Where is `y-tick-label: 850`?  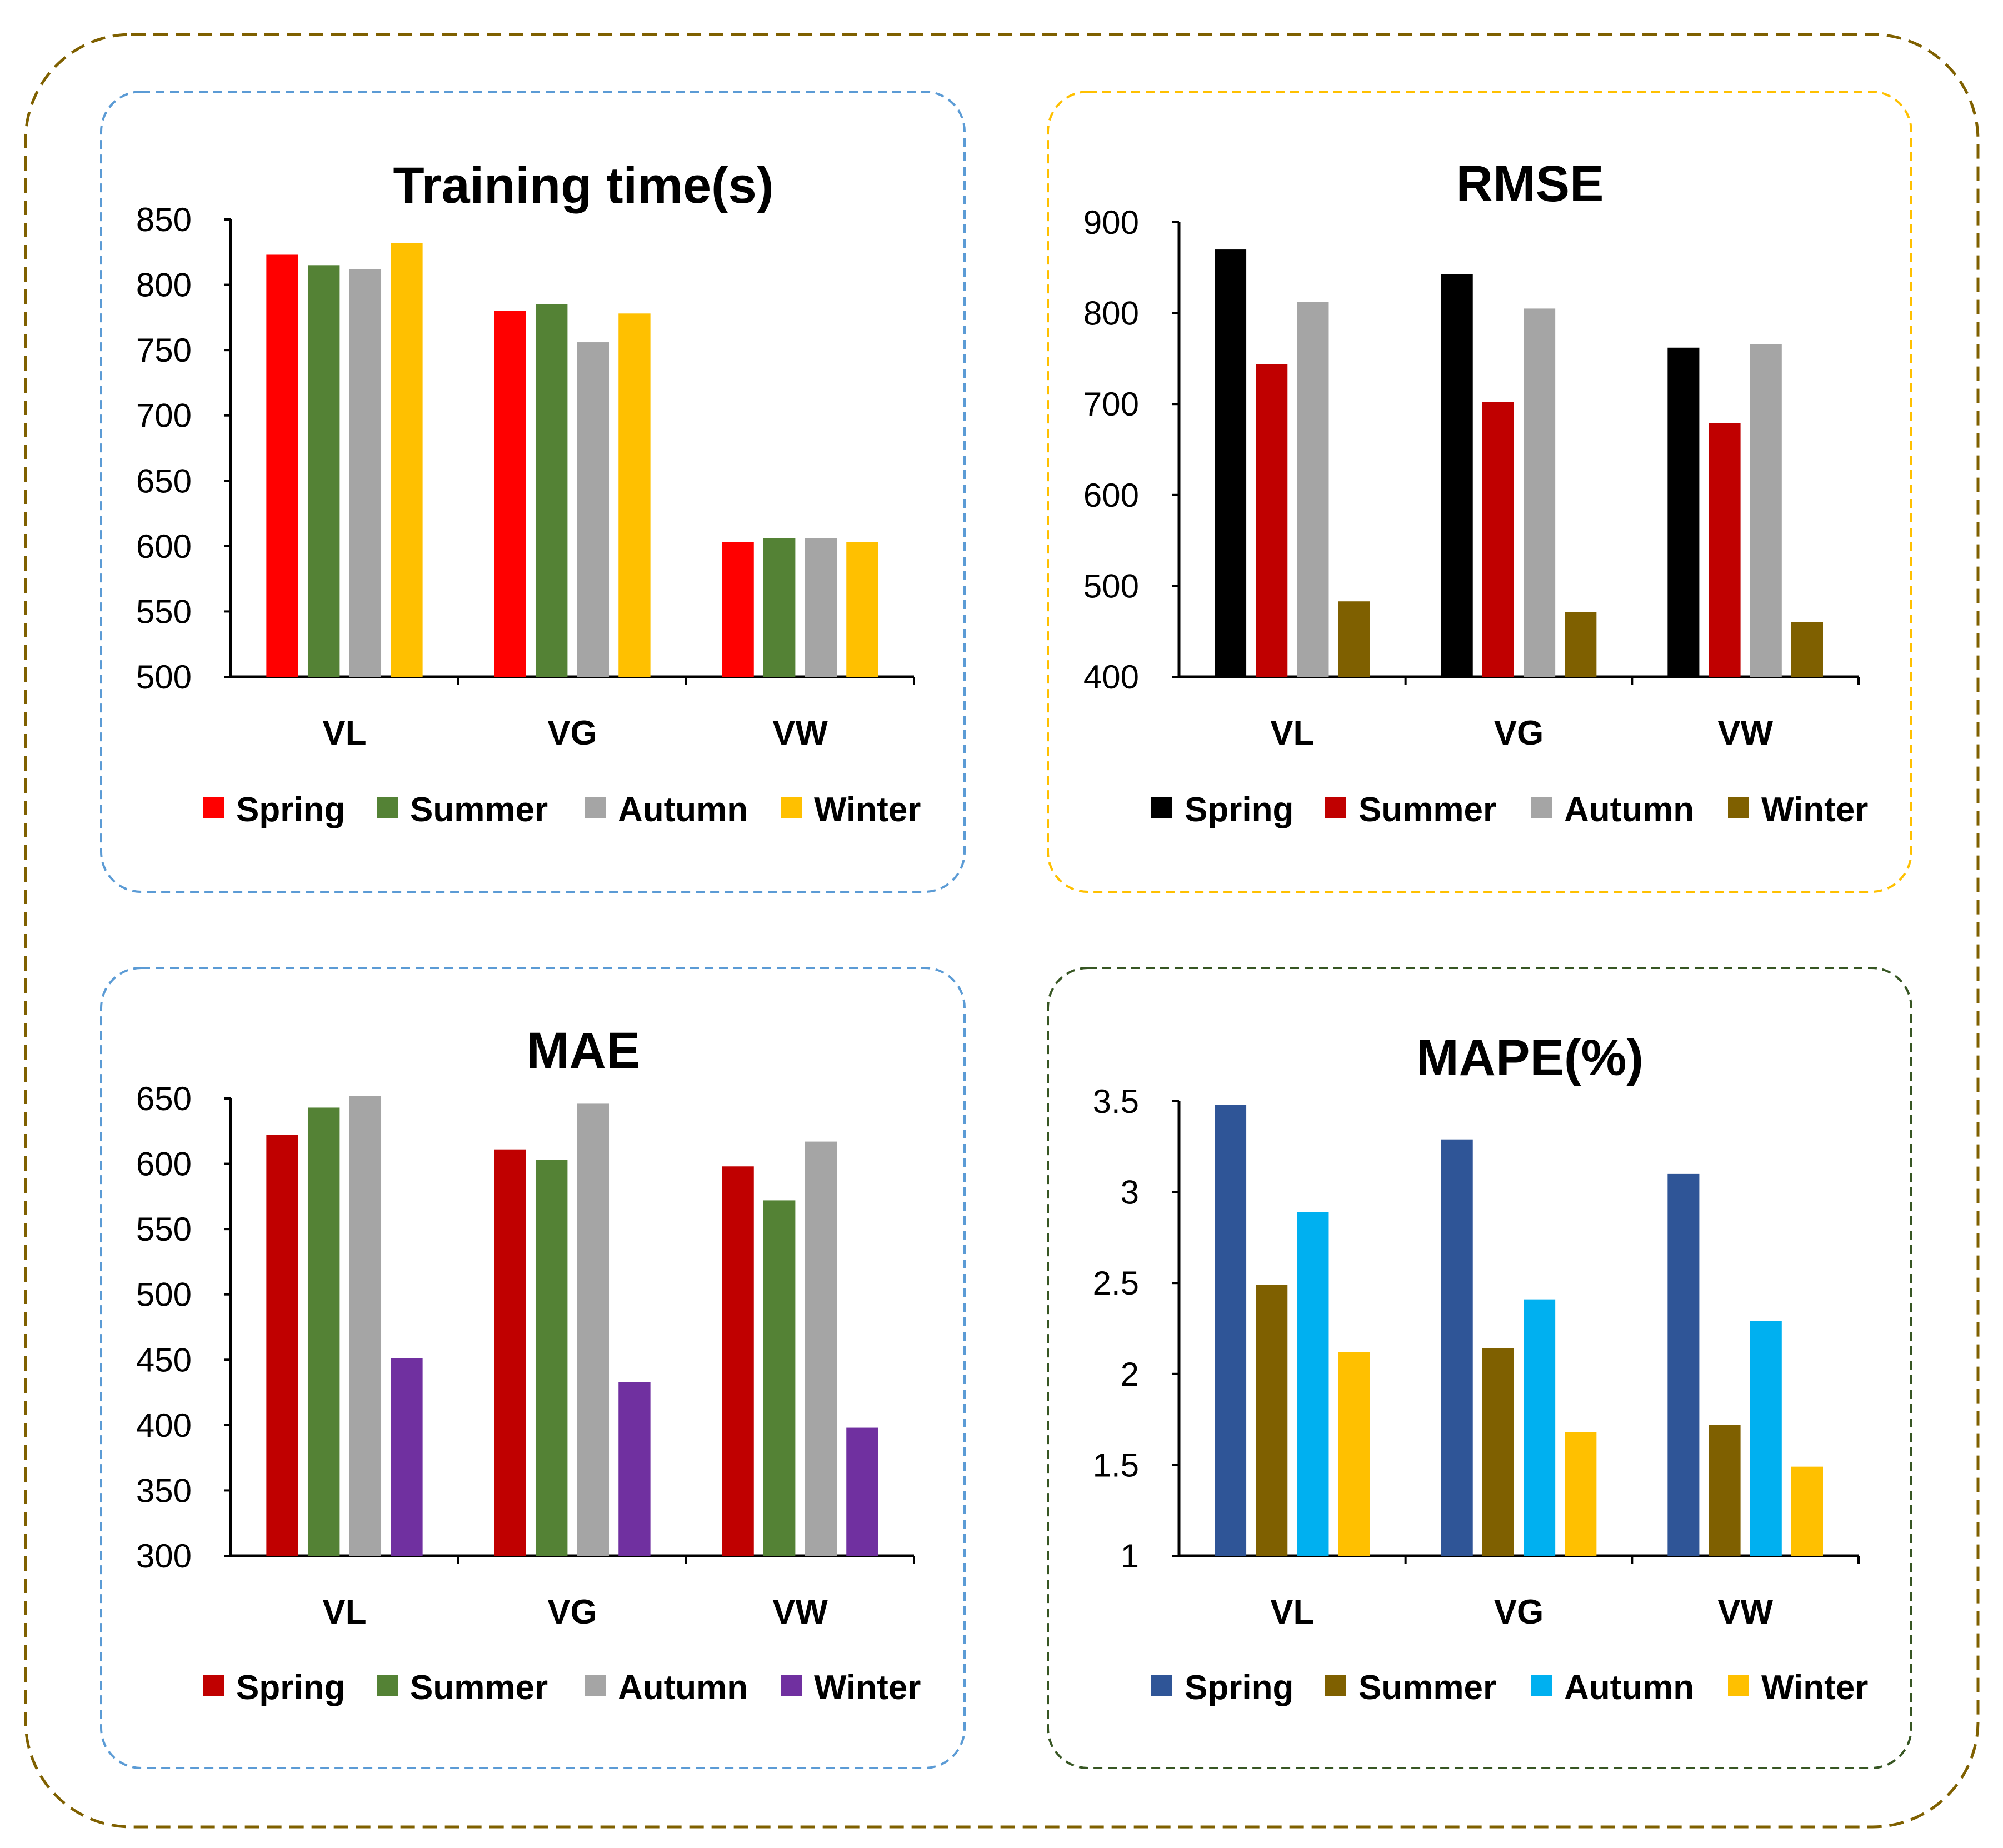
y-tick-label: 850 is located at coordinates (164, 220).